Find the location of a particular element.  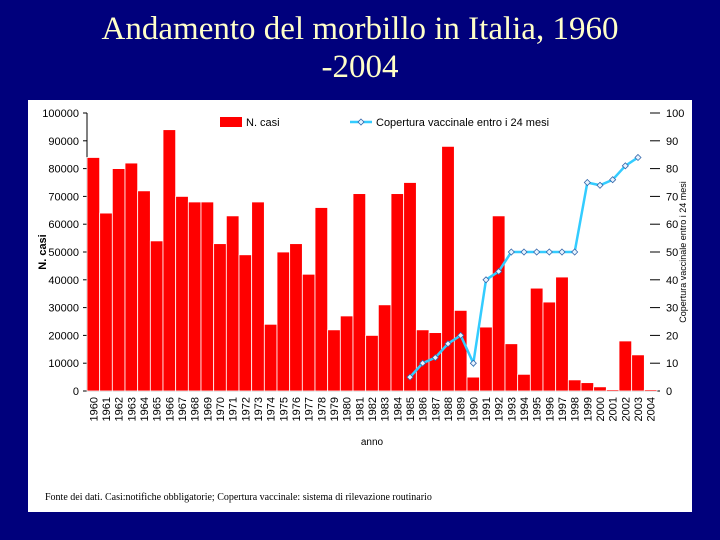

x-tick-label: 1987 is located at coordinates (436, 409).